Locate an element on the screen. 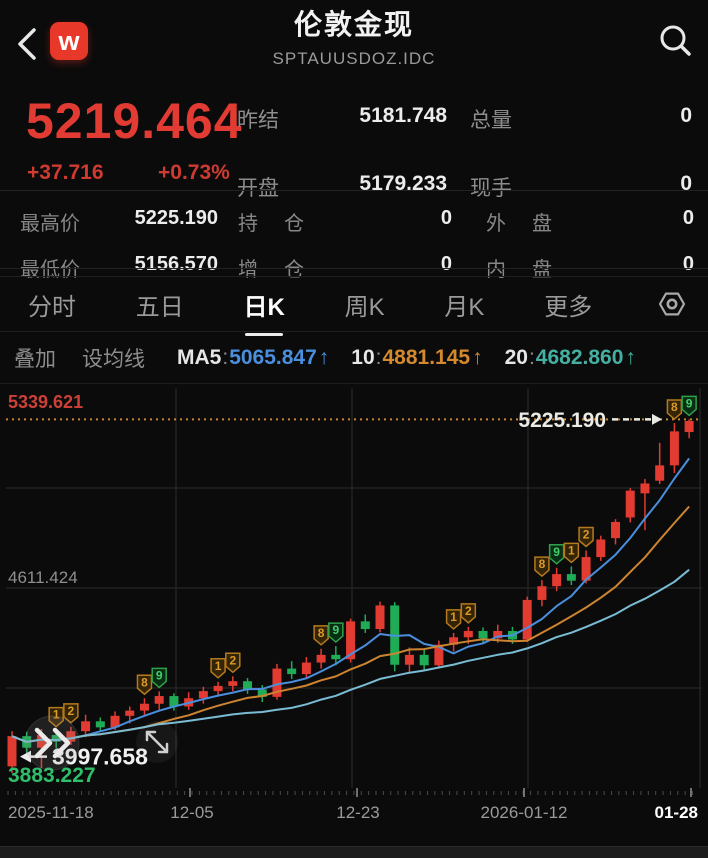 The image size is (708, 858). bottom-edge is located at coordinates (354, 852).